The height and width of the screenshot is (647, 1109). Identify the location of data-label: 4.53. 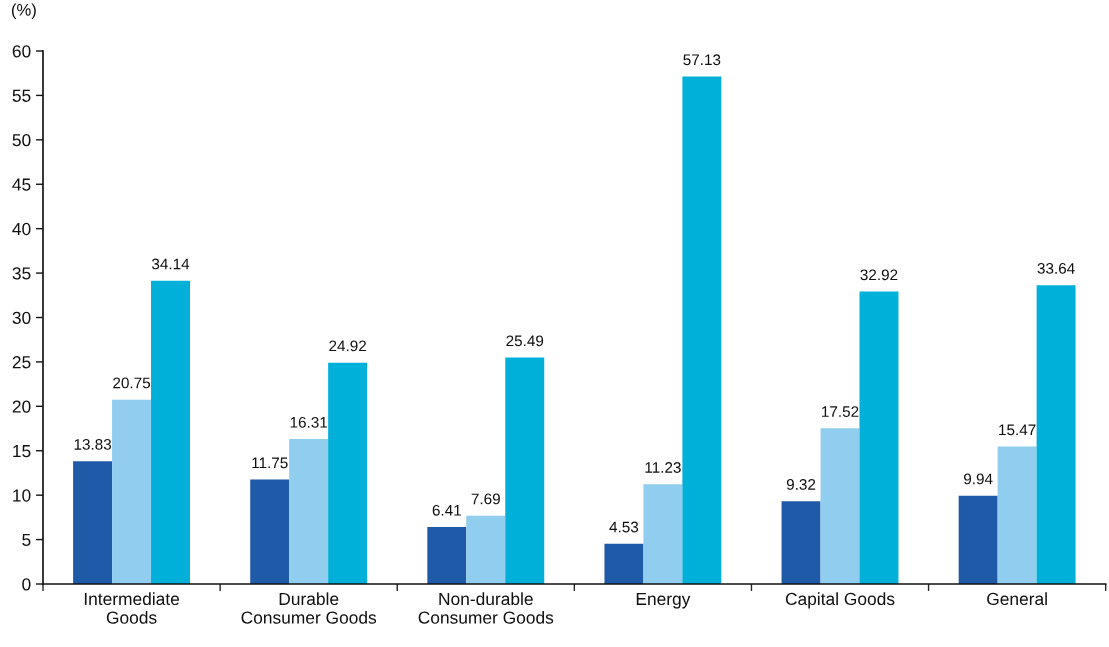
(624, 527).